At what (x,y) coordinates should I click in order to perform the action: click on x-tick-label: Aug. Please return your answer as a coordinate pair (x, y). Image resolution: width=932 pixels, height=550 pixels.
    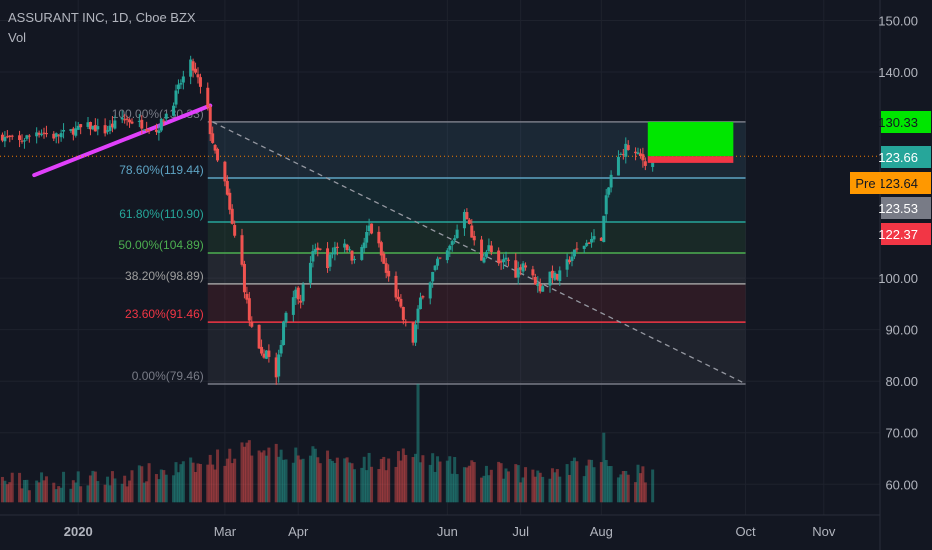
    Looking at the image, I should click on (601, 531).